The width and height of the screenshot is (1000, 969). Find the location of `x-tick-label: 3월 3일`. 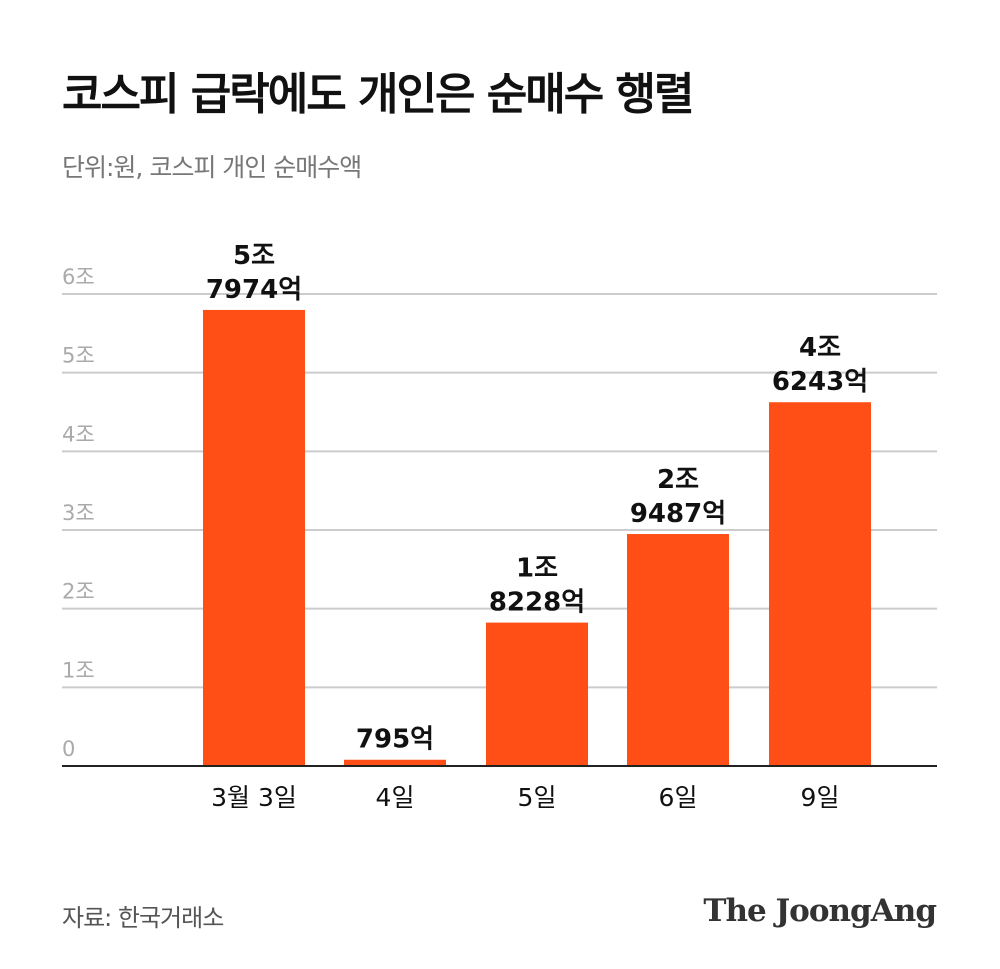

x-tick-label: 3월 3일 is located at coordinates (254, 797).